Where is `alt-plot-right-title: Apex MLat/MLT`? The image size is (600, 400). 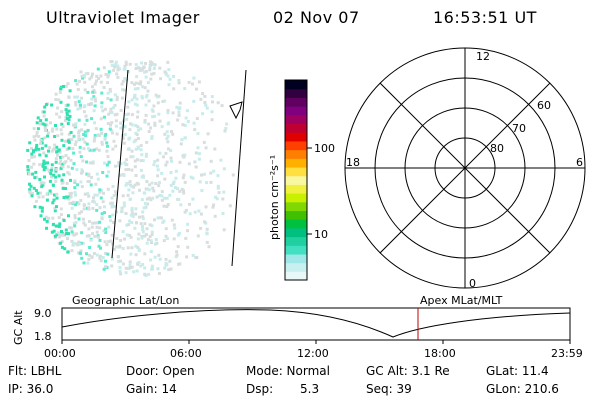
alt-plot-right-title: Apex MLat/MLT is located at coordinates (461, 300).